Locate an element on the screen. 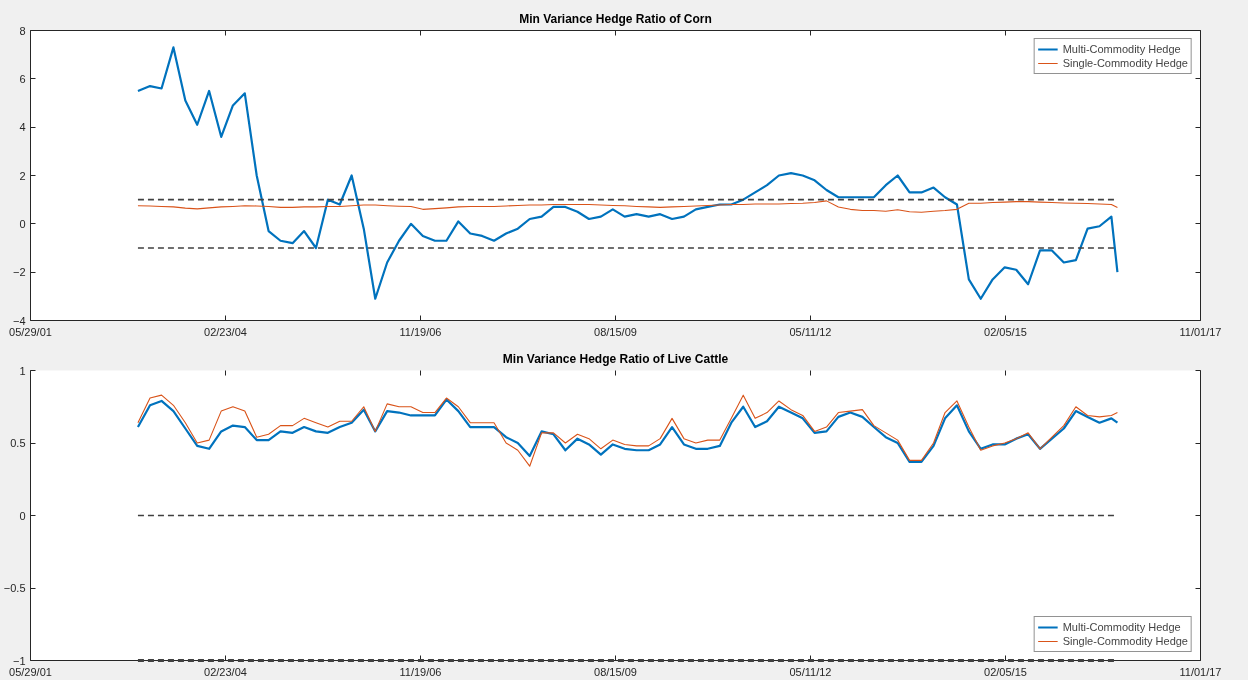 The image size is (1248, 681). y-tick-label: −4 is located at coordinates (19, 320).